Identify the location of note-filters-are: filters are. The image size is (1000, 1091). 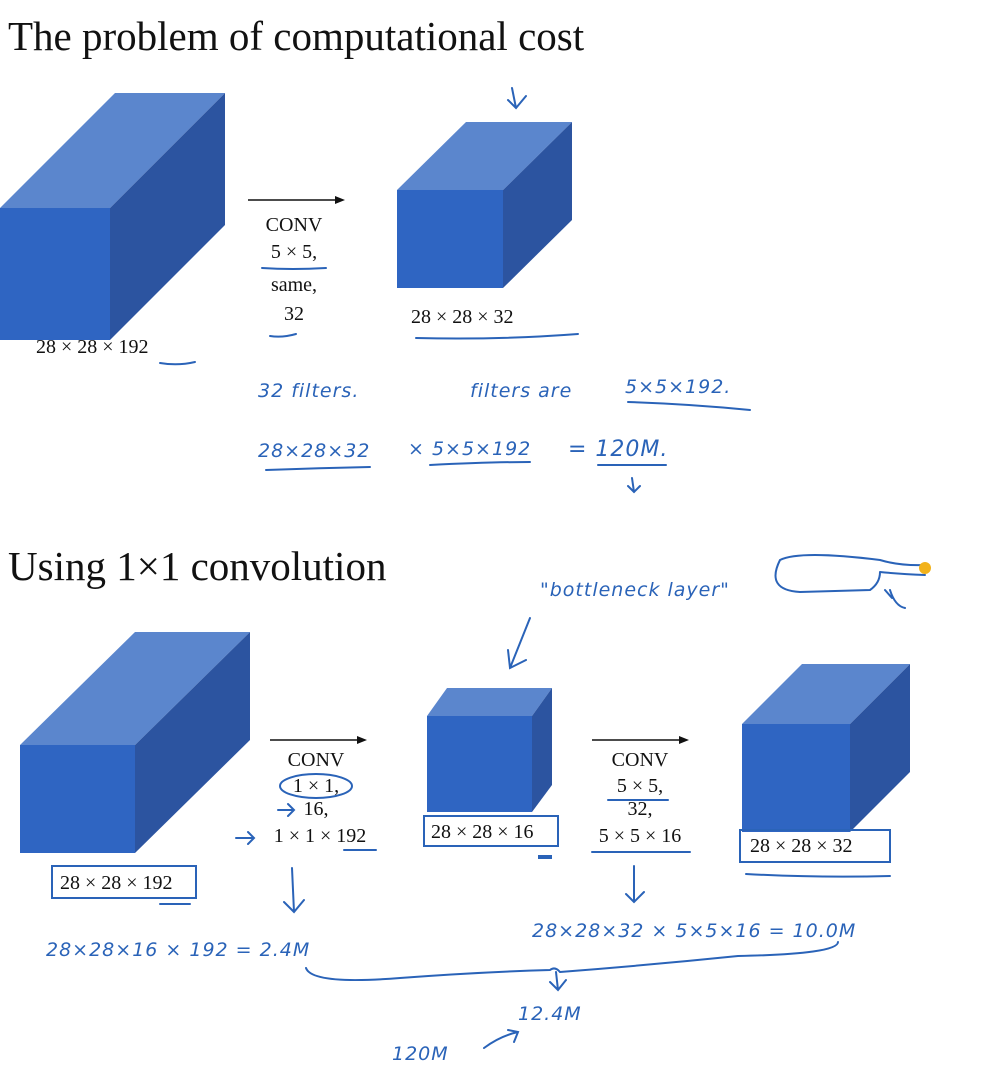
(521, 391).